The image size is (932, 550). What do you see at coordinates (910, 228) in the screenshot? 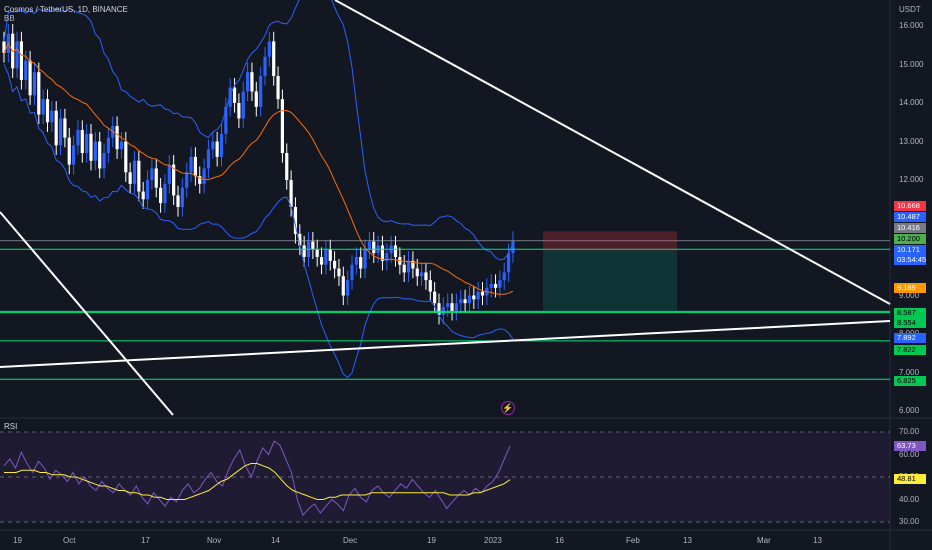
I see `price-scale-tag: 10.416` at bounding box center [910, 228].